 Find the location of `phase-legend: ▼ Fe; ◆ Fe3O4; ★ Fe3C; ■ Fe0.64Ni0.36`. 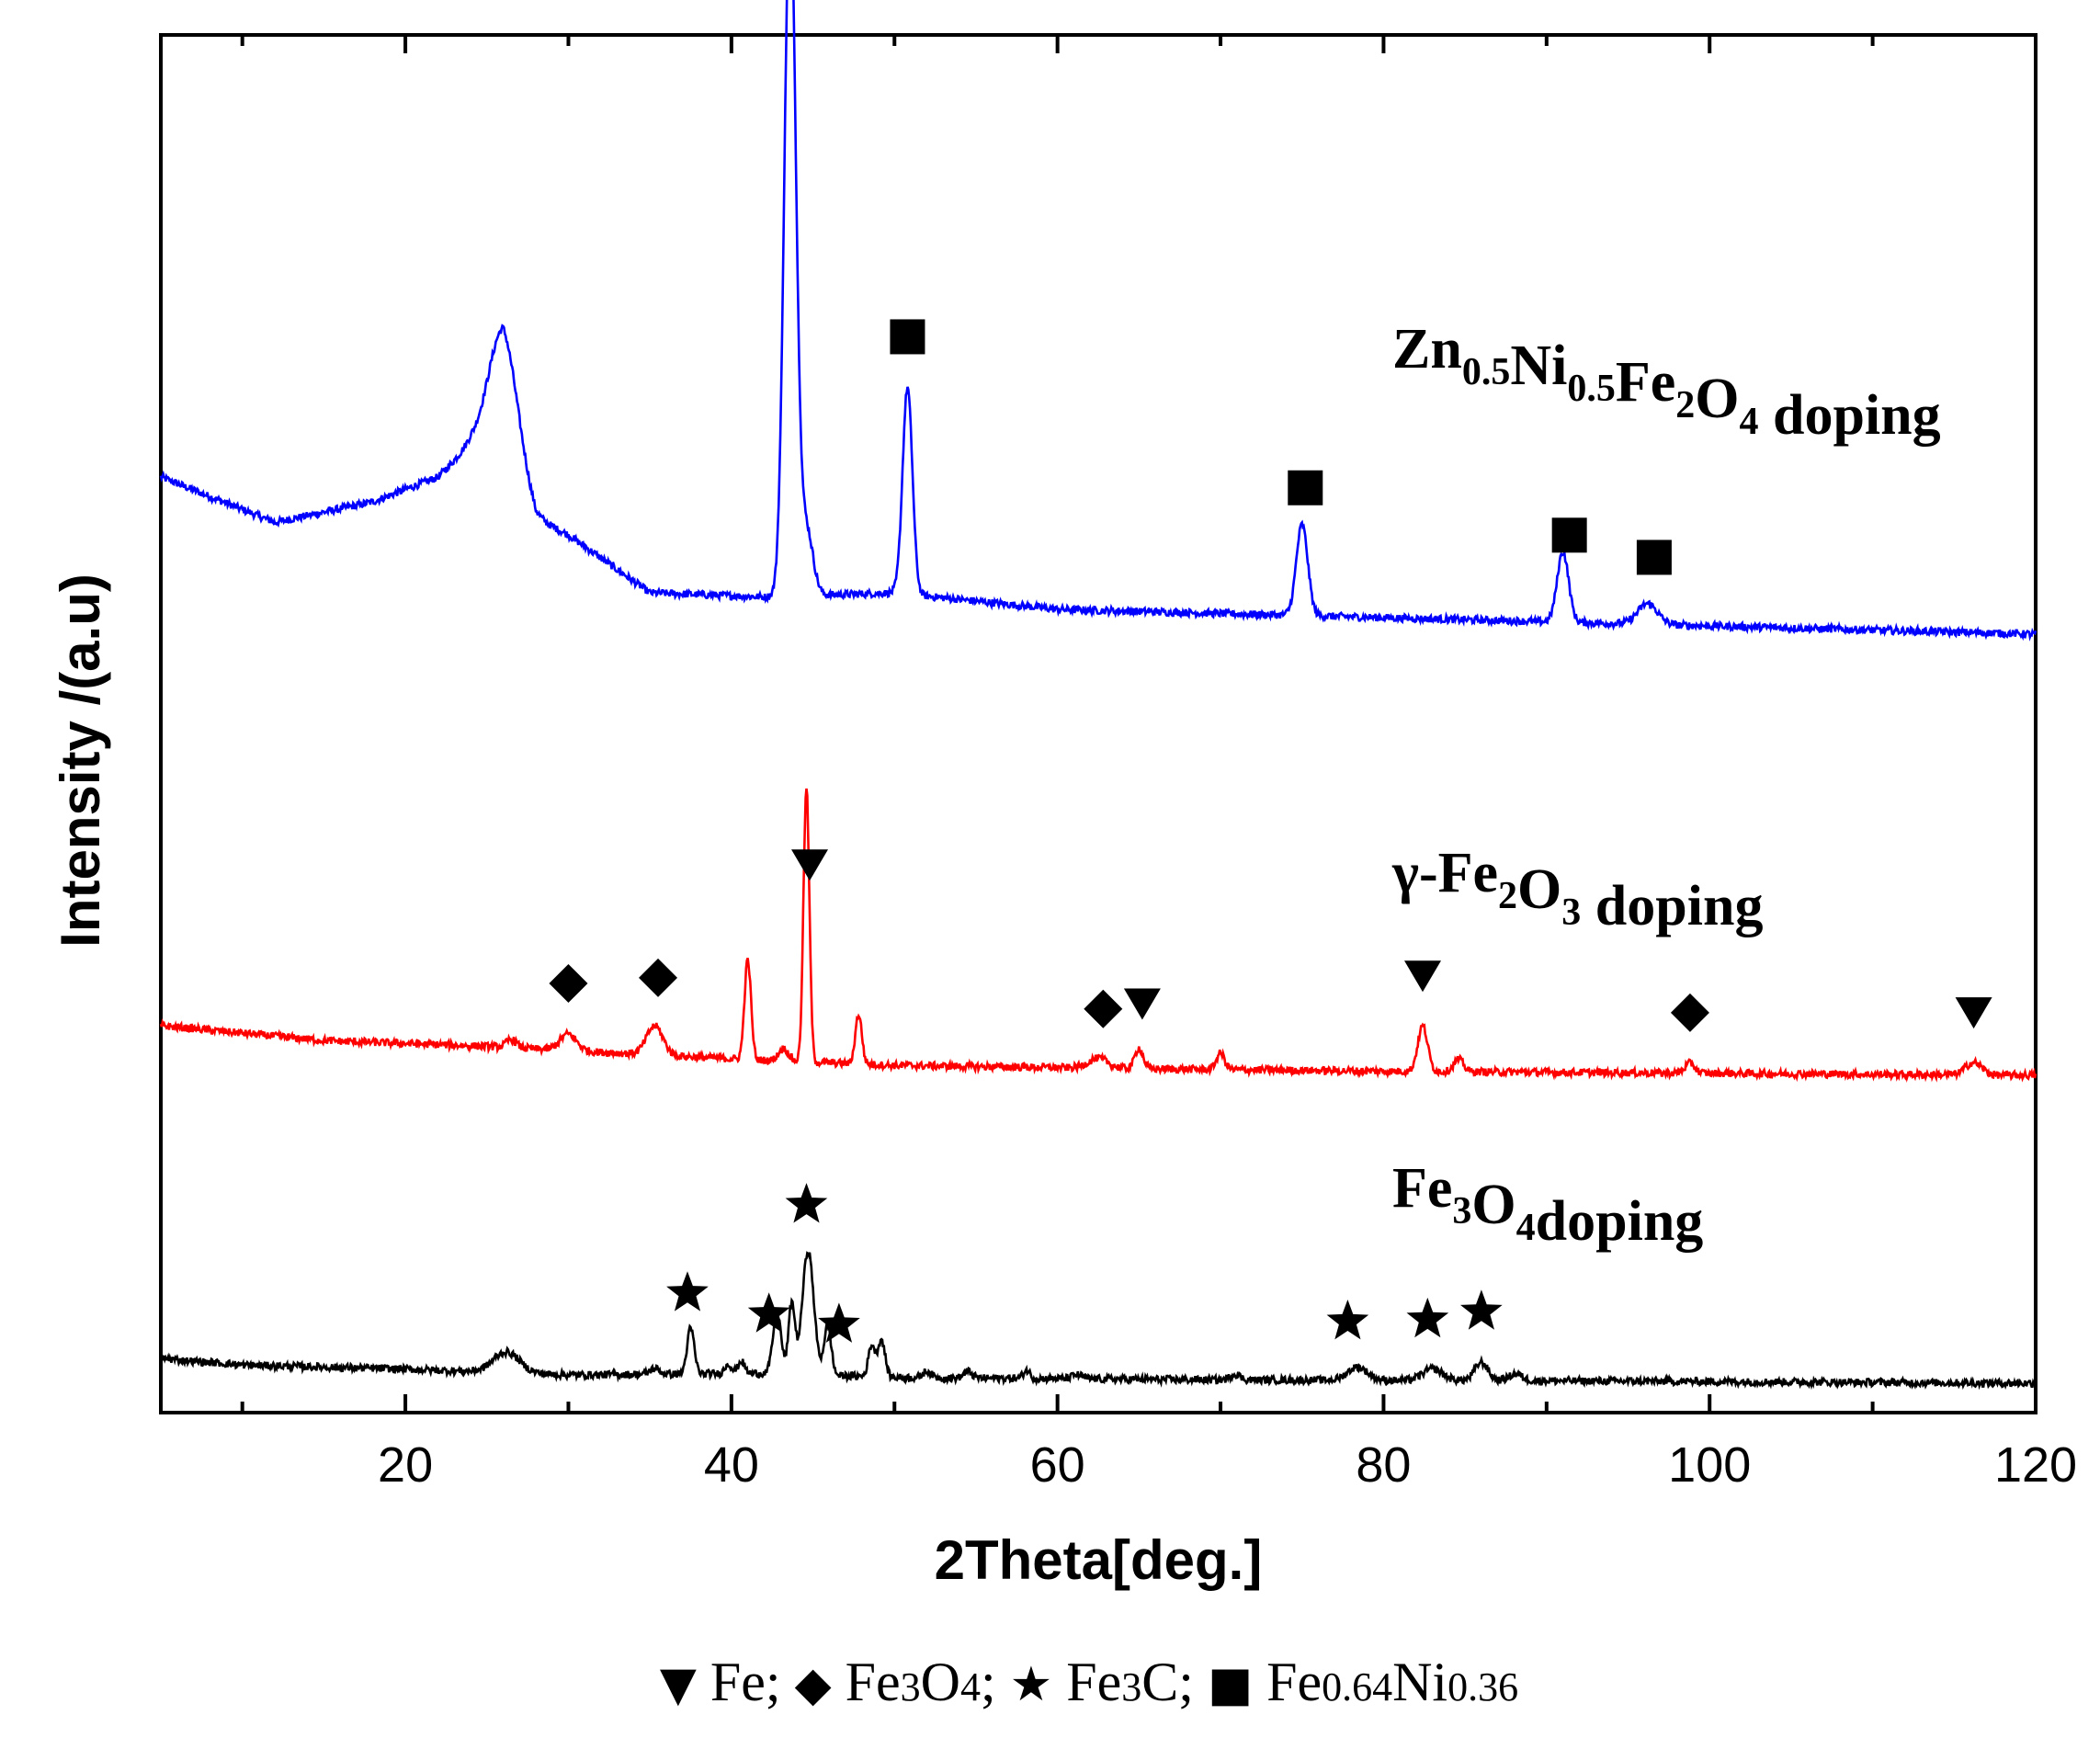

phase-legend: ▼ Fe; ◆ Fe3O4; ★ Fe3C; ■ Fe0.64Ni0.36 is located at coordinates (1089, 1682).